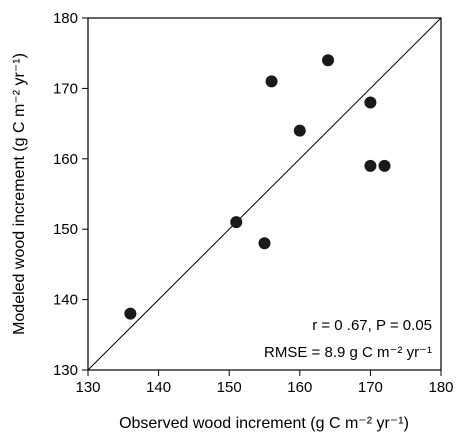 The width and height of the screenshot is (457, 439). I want to click on annotation-rmse: RMSE = 8.9 g C m⁻² yr⁻¹, so click(348, 352).